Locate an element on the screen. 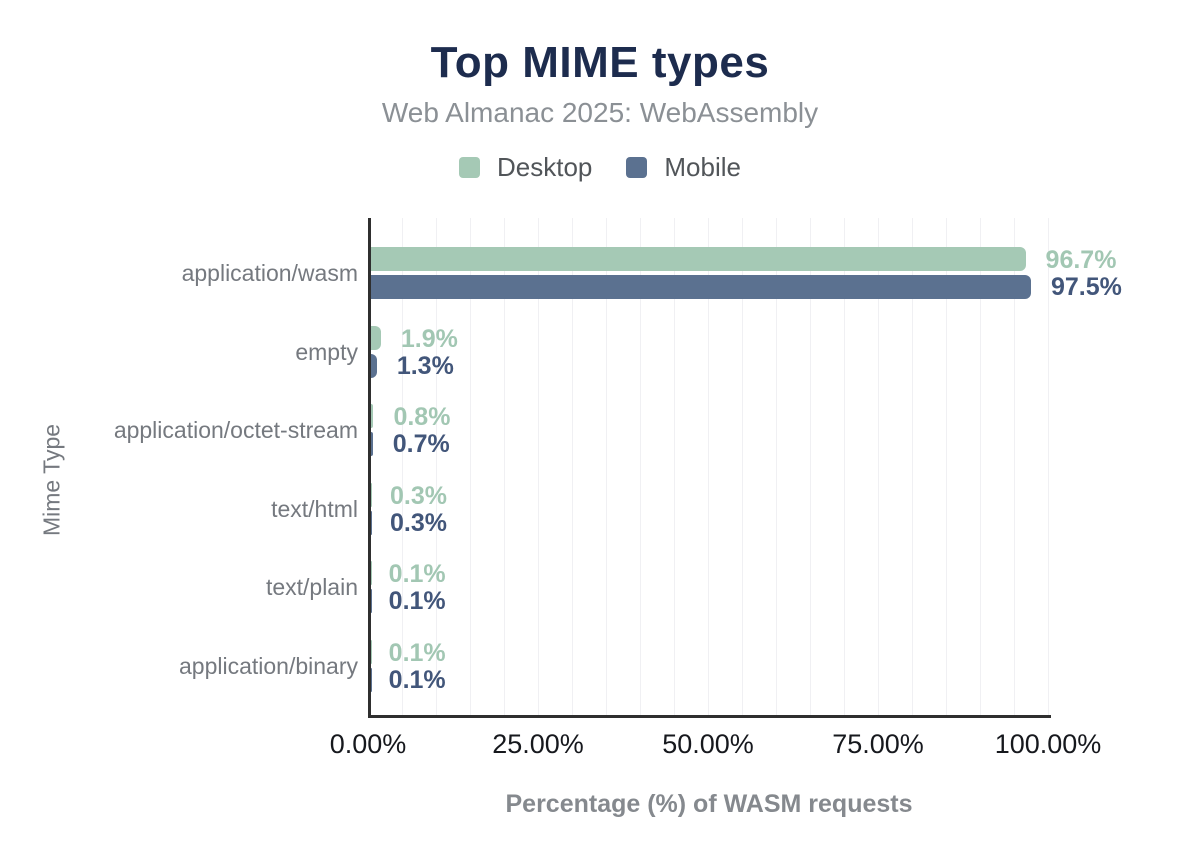 The width and height of the screenshot is (1200, 860). value-label-desktop: 0.3% is located at coordinates (419, 495).